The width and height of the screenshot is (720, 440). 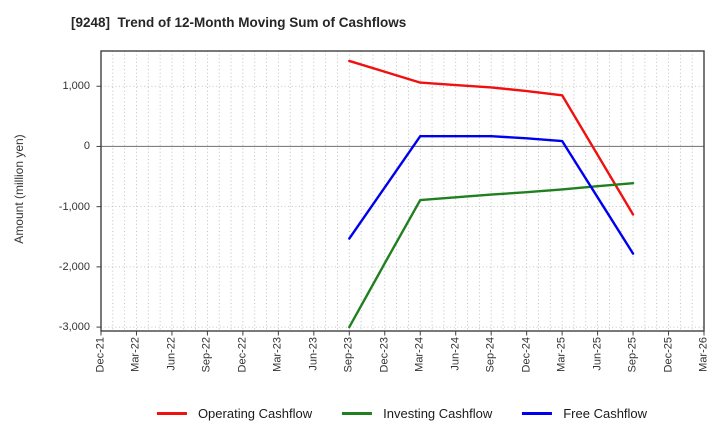 I want to click on x-tick-label: Sep-25, so click(x=632, y=355).